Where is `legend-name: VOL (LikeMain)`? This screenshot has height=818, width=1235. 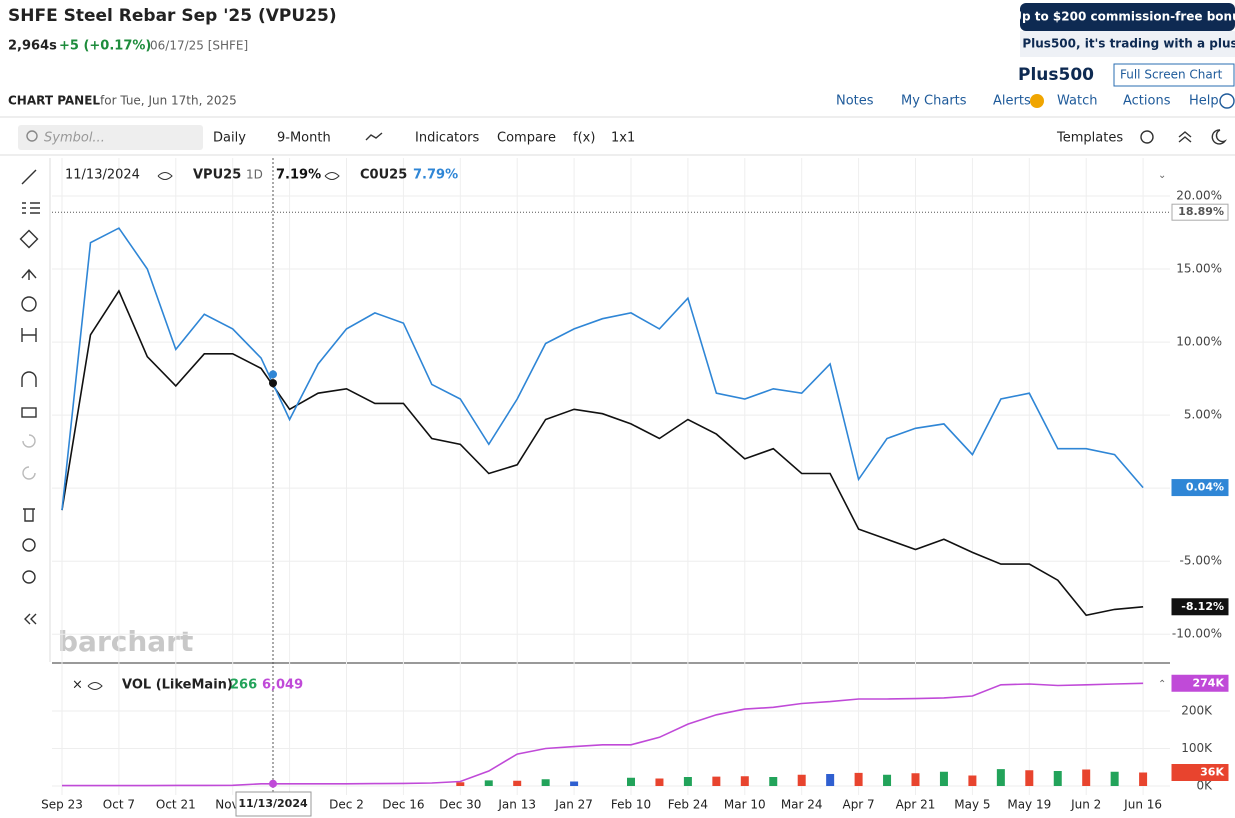
legend-name: VOL (LikeMain) is located at coordinates (177, 685).